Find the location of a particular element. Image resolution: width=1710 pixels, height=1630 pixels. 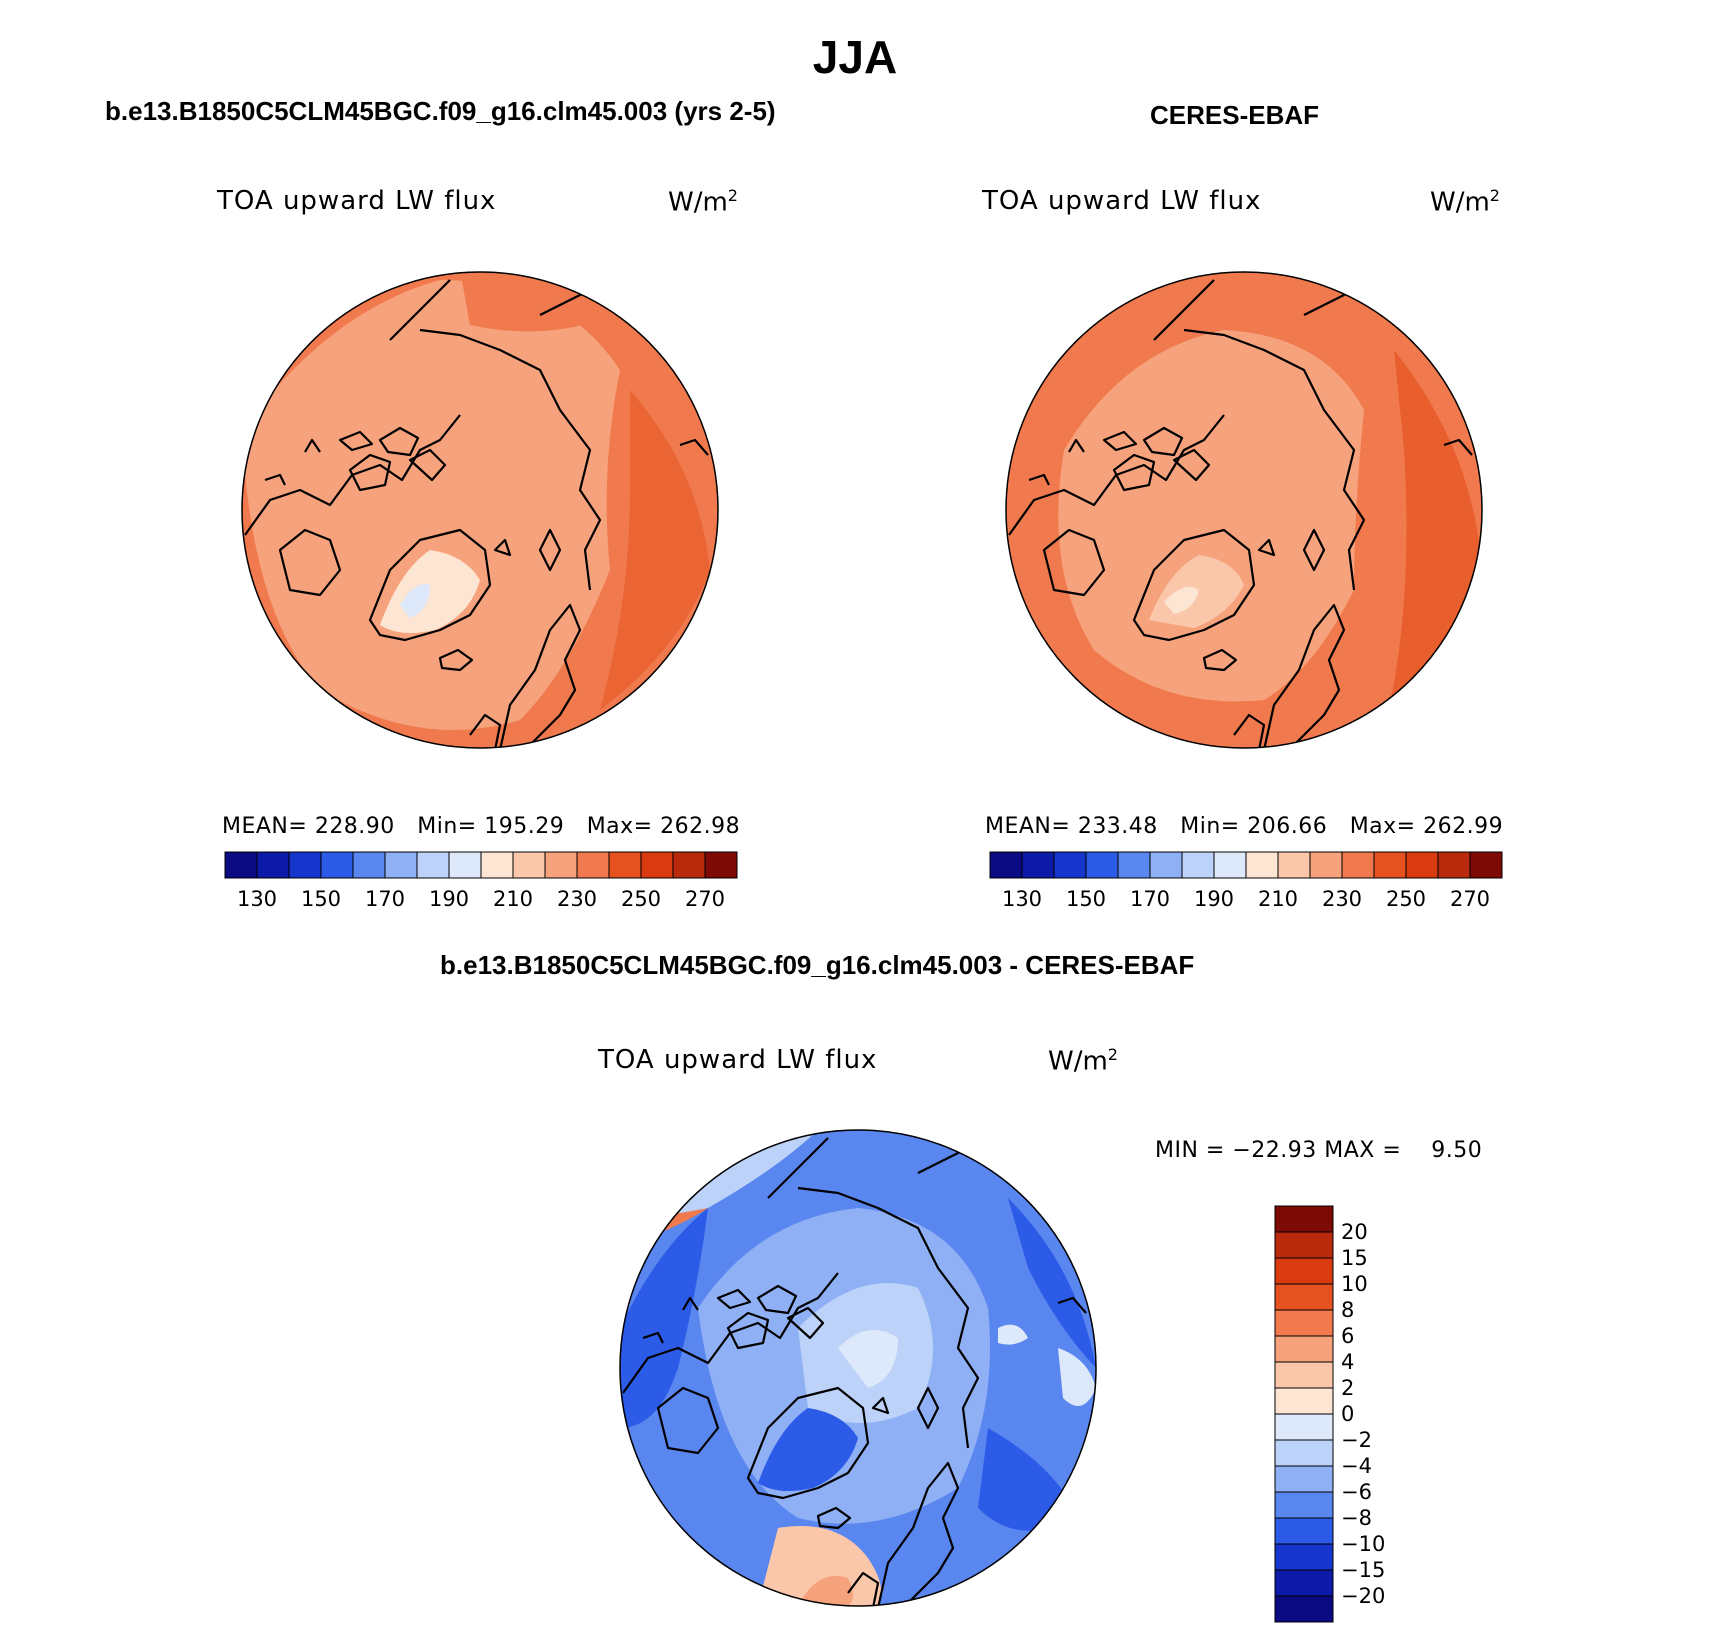

diff-colorbar-label: 2 is located at coordinates (1347, 1388).